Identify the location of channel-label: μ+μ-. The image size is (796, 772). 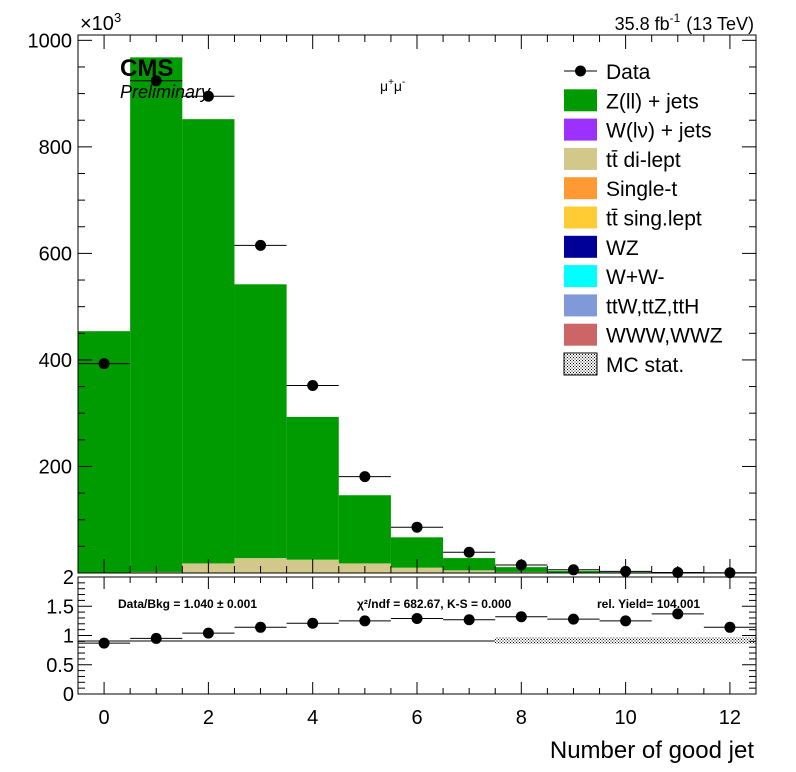
(392, 85).